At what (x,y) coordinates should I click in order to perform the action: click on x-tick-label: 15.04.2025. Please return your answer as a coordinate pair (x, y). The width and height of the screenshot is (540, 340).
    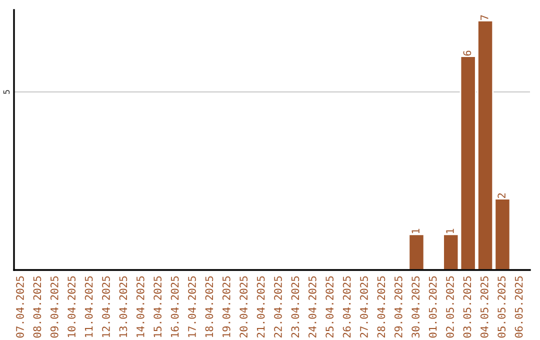
    Looking at the image, I should click on (158, 307).